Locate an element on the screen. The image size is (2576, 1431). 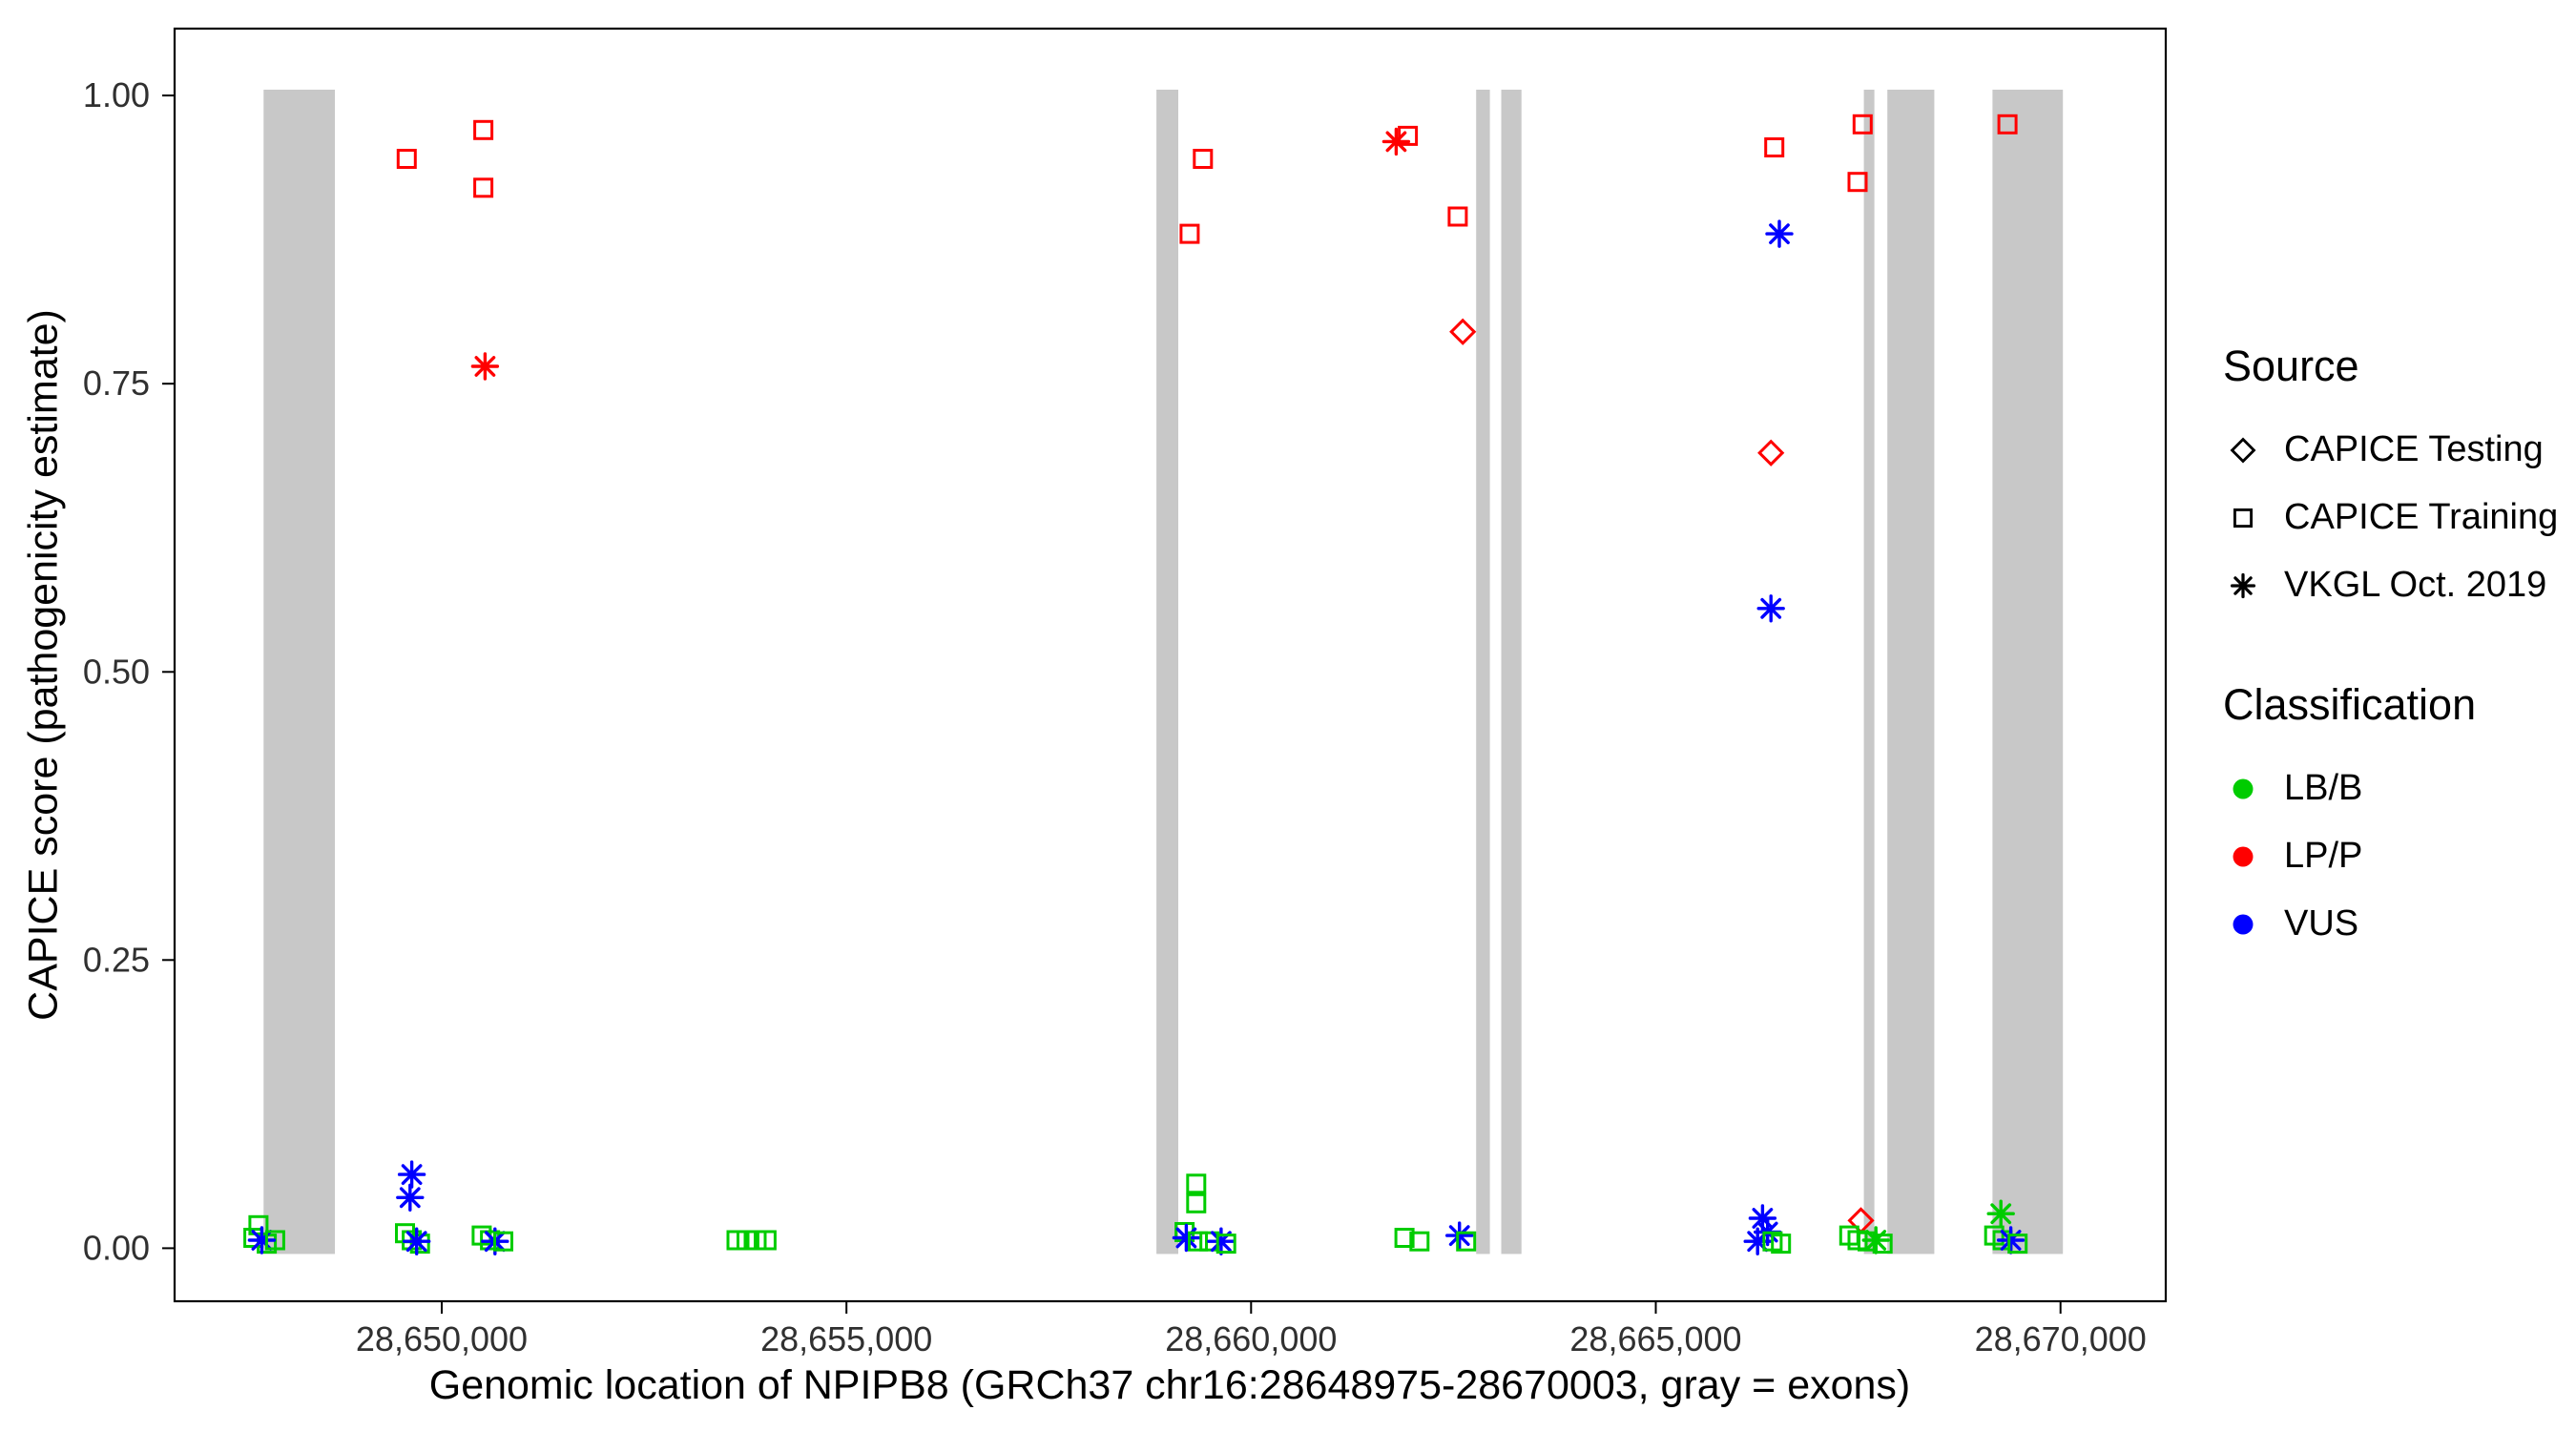
legend-classification-title: Classification is located at coordinates (2350, 705).